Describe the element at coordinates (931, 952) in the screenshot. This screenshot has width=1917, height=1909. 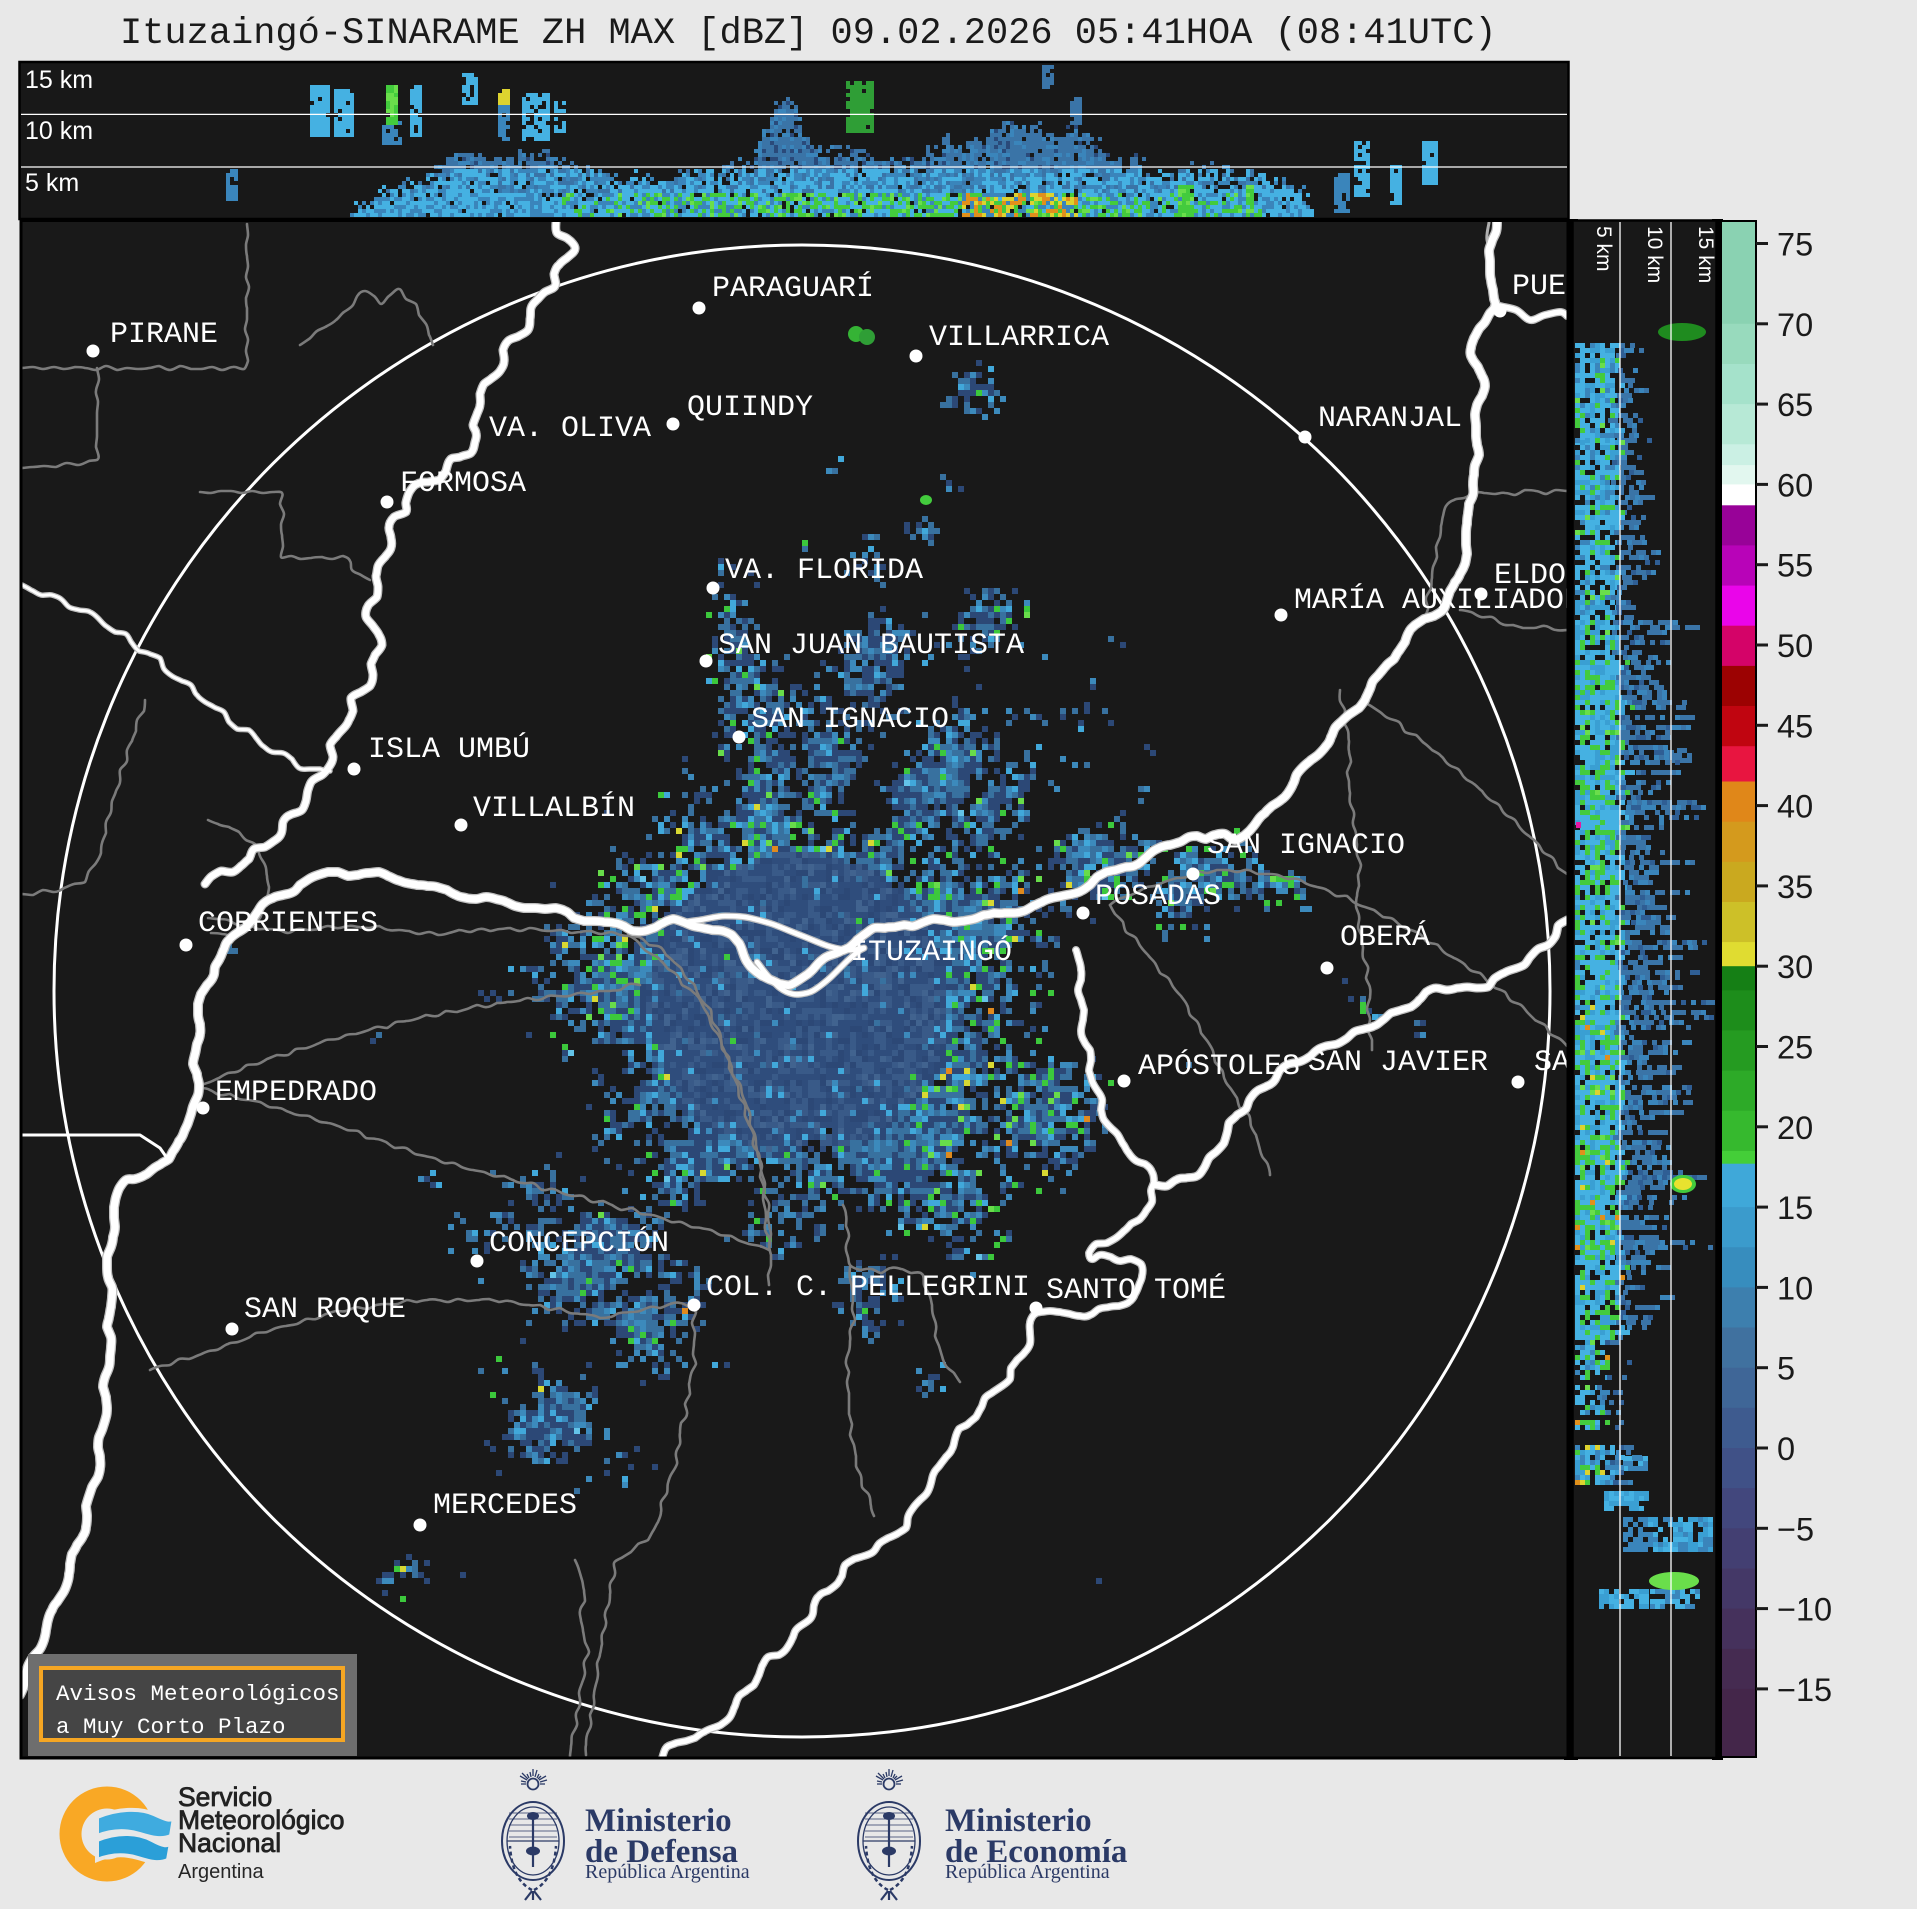
I see `svg-text: ITUZAINGÓ` at that location.